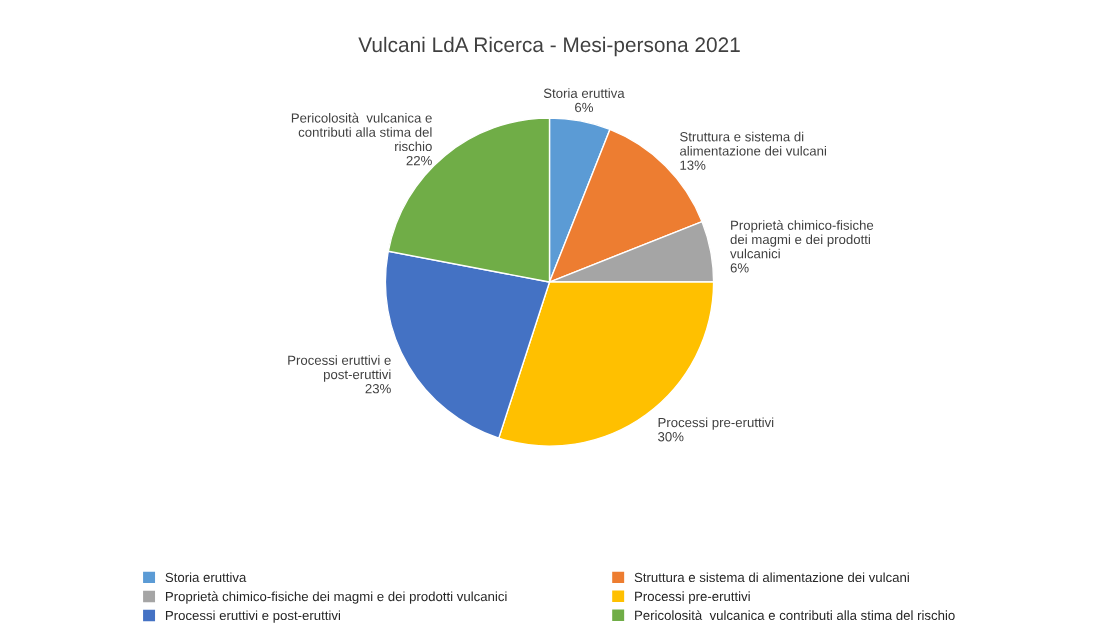 Image resolution: width=1099 pixels, height=641 pixels. Describe the element at coordinates (584, 93) in the screenshot. I see `slice-label: Storia eruttiva` at that location.